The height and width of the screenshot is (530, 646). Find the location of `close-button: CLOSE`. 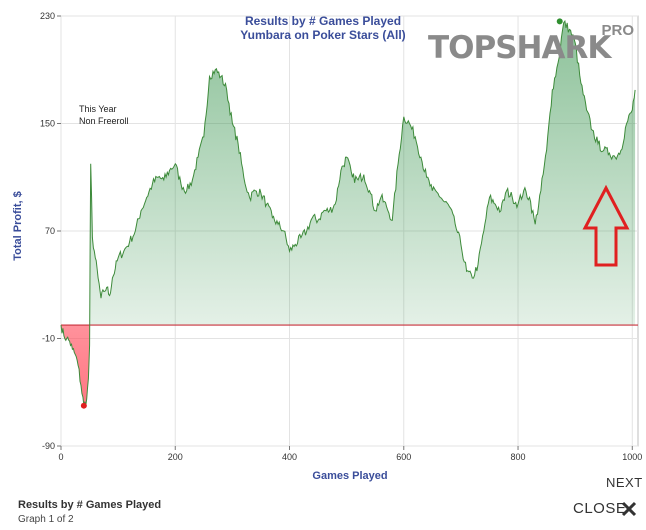

close-button: CLOSE is located at coordinates (600, 508).